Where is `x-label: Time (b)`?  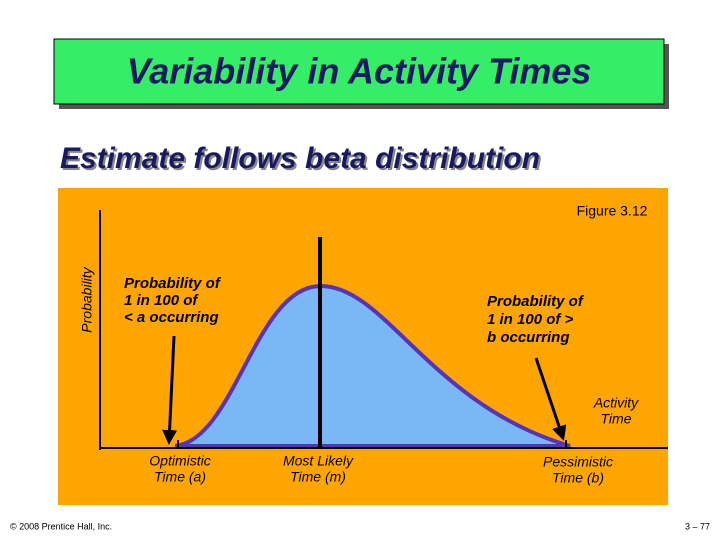
x-label: Time (b) is located at coordinates (578, 478).